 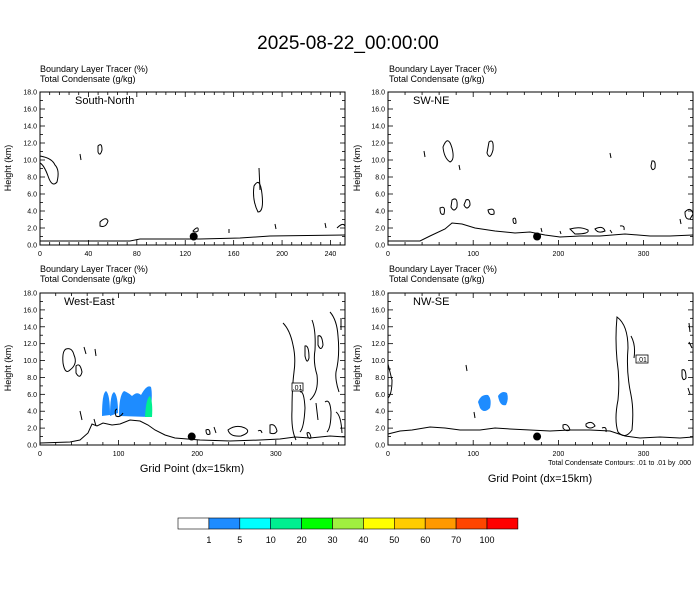 What do you see at coordinates (234, 254) in the screenshot?
I see `x-tick-label: 160` at bounding box center [234, 254].